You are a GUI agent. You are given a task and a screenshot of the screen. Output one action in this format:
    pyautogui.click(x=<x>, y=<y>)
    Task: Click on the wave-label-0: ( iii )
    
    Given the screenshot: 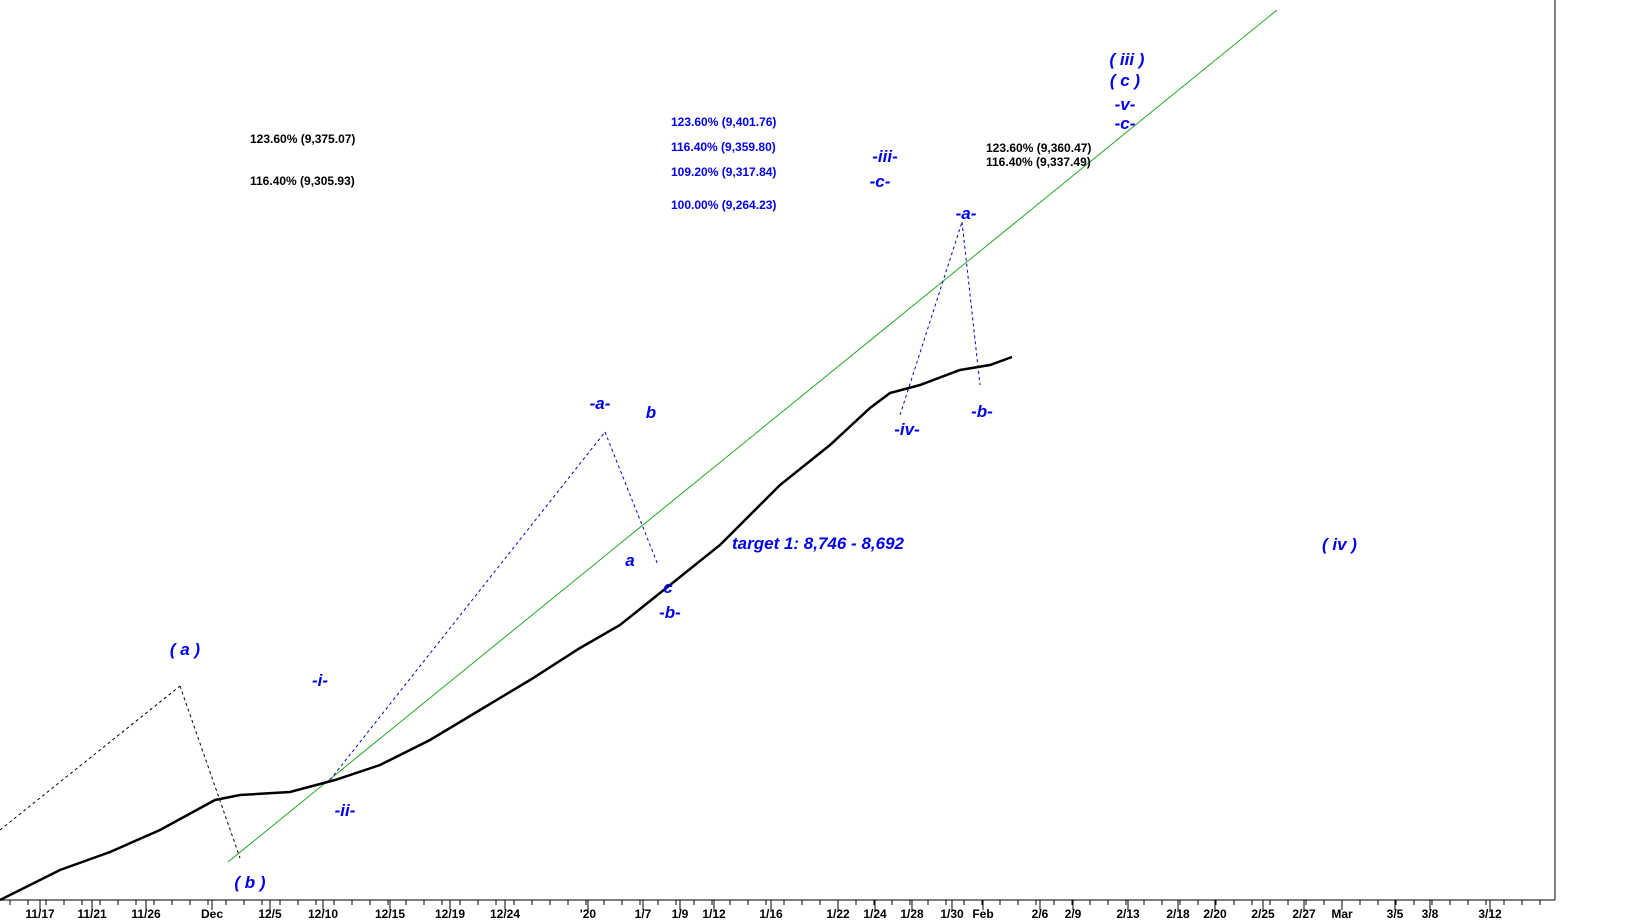 What is the action you would take?
    pyautogui.click(x=1127, y=59)
    